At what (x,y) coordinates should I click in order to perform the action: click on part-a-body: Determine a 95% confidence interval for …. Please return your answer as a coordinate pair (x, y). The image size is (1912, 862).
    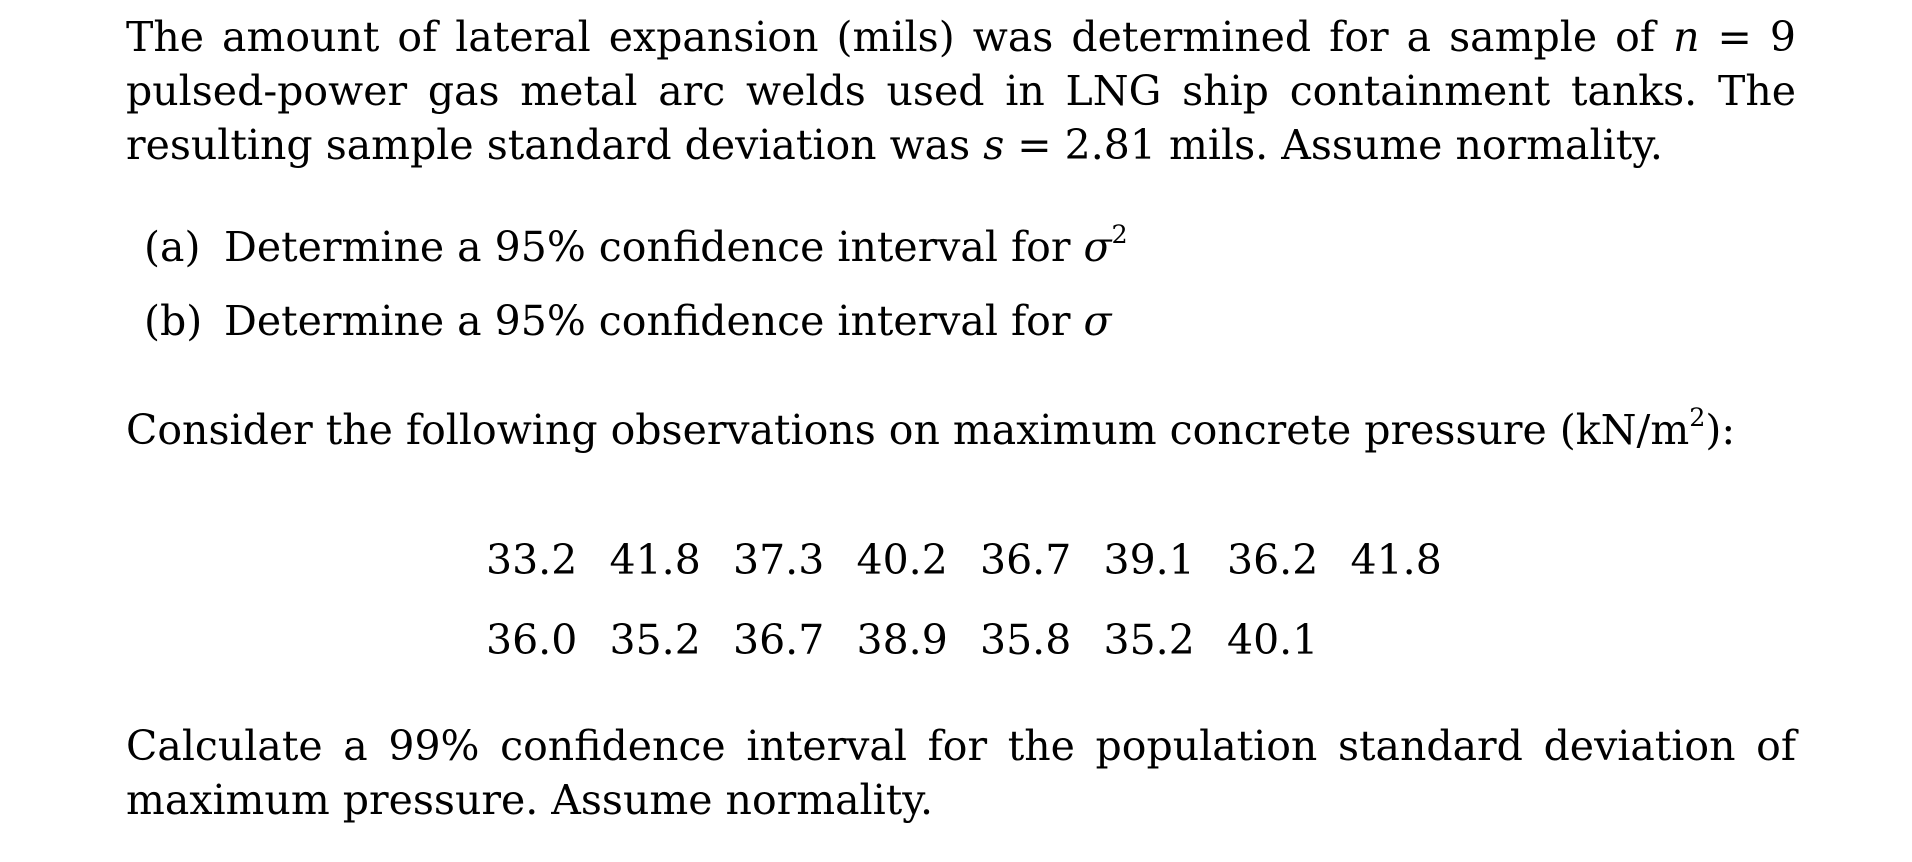
    Looking at the image, I should click on (676, 257).